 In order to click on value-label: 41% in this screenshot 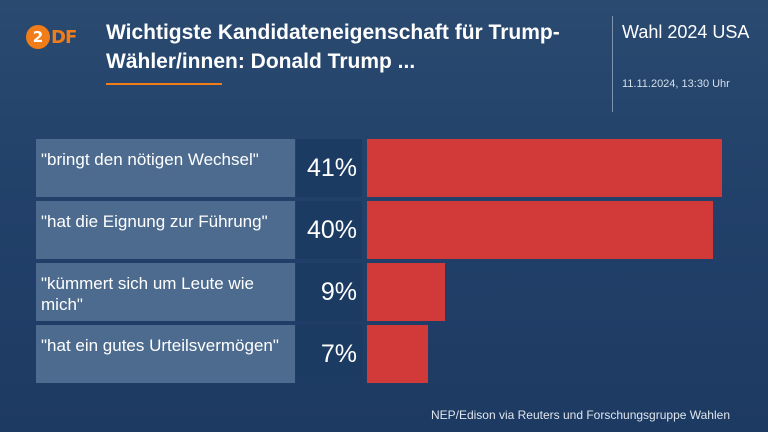, I will do `click(329, 168)`.